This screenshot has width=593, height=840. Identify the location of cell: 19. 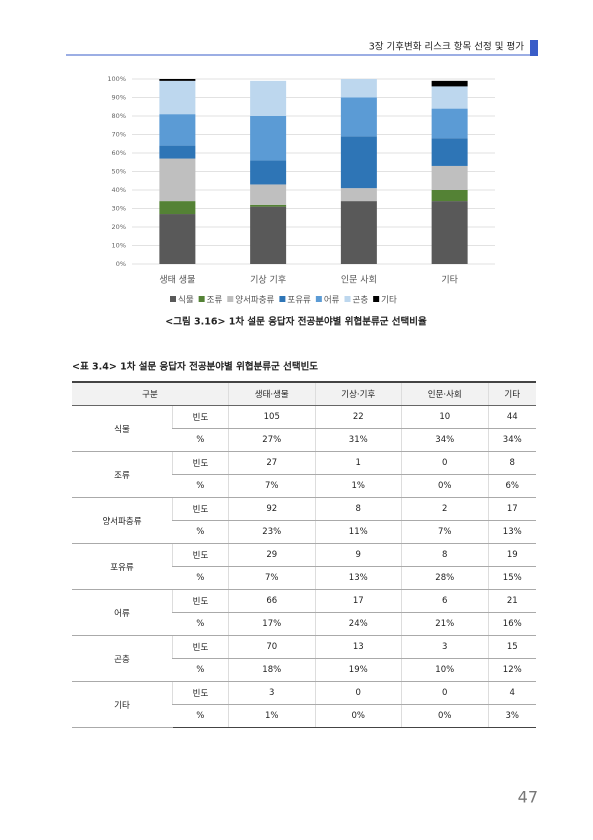
(511, 555).